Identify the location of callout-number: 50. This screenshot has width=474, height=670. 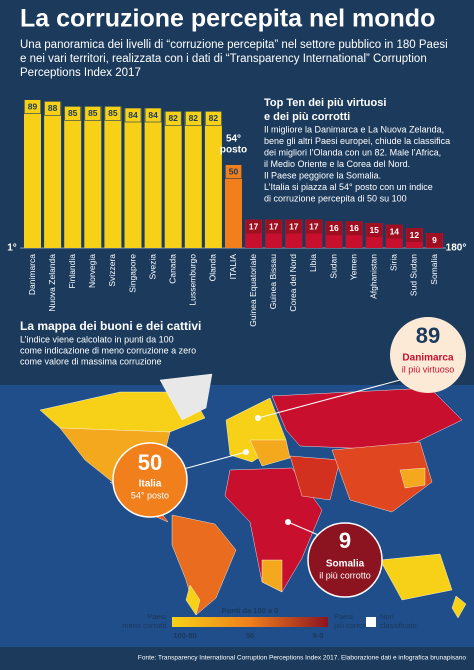
(150, 462).